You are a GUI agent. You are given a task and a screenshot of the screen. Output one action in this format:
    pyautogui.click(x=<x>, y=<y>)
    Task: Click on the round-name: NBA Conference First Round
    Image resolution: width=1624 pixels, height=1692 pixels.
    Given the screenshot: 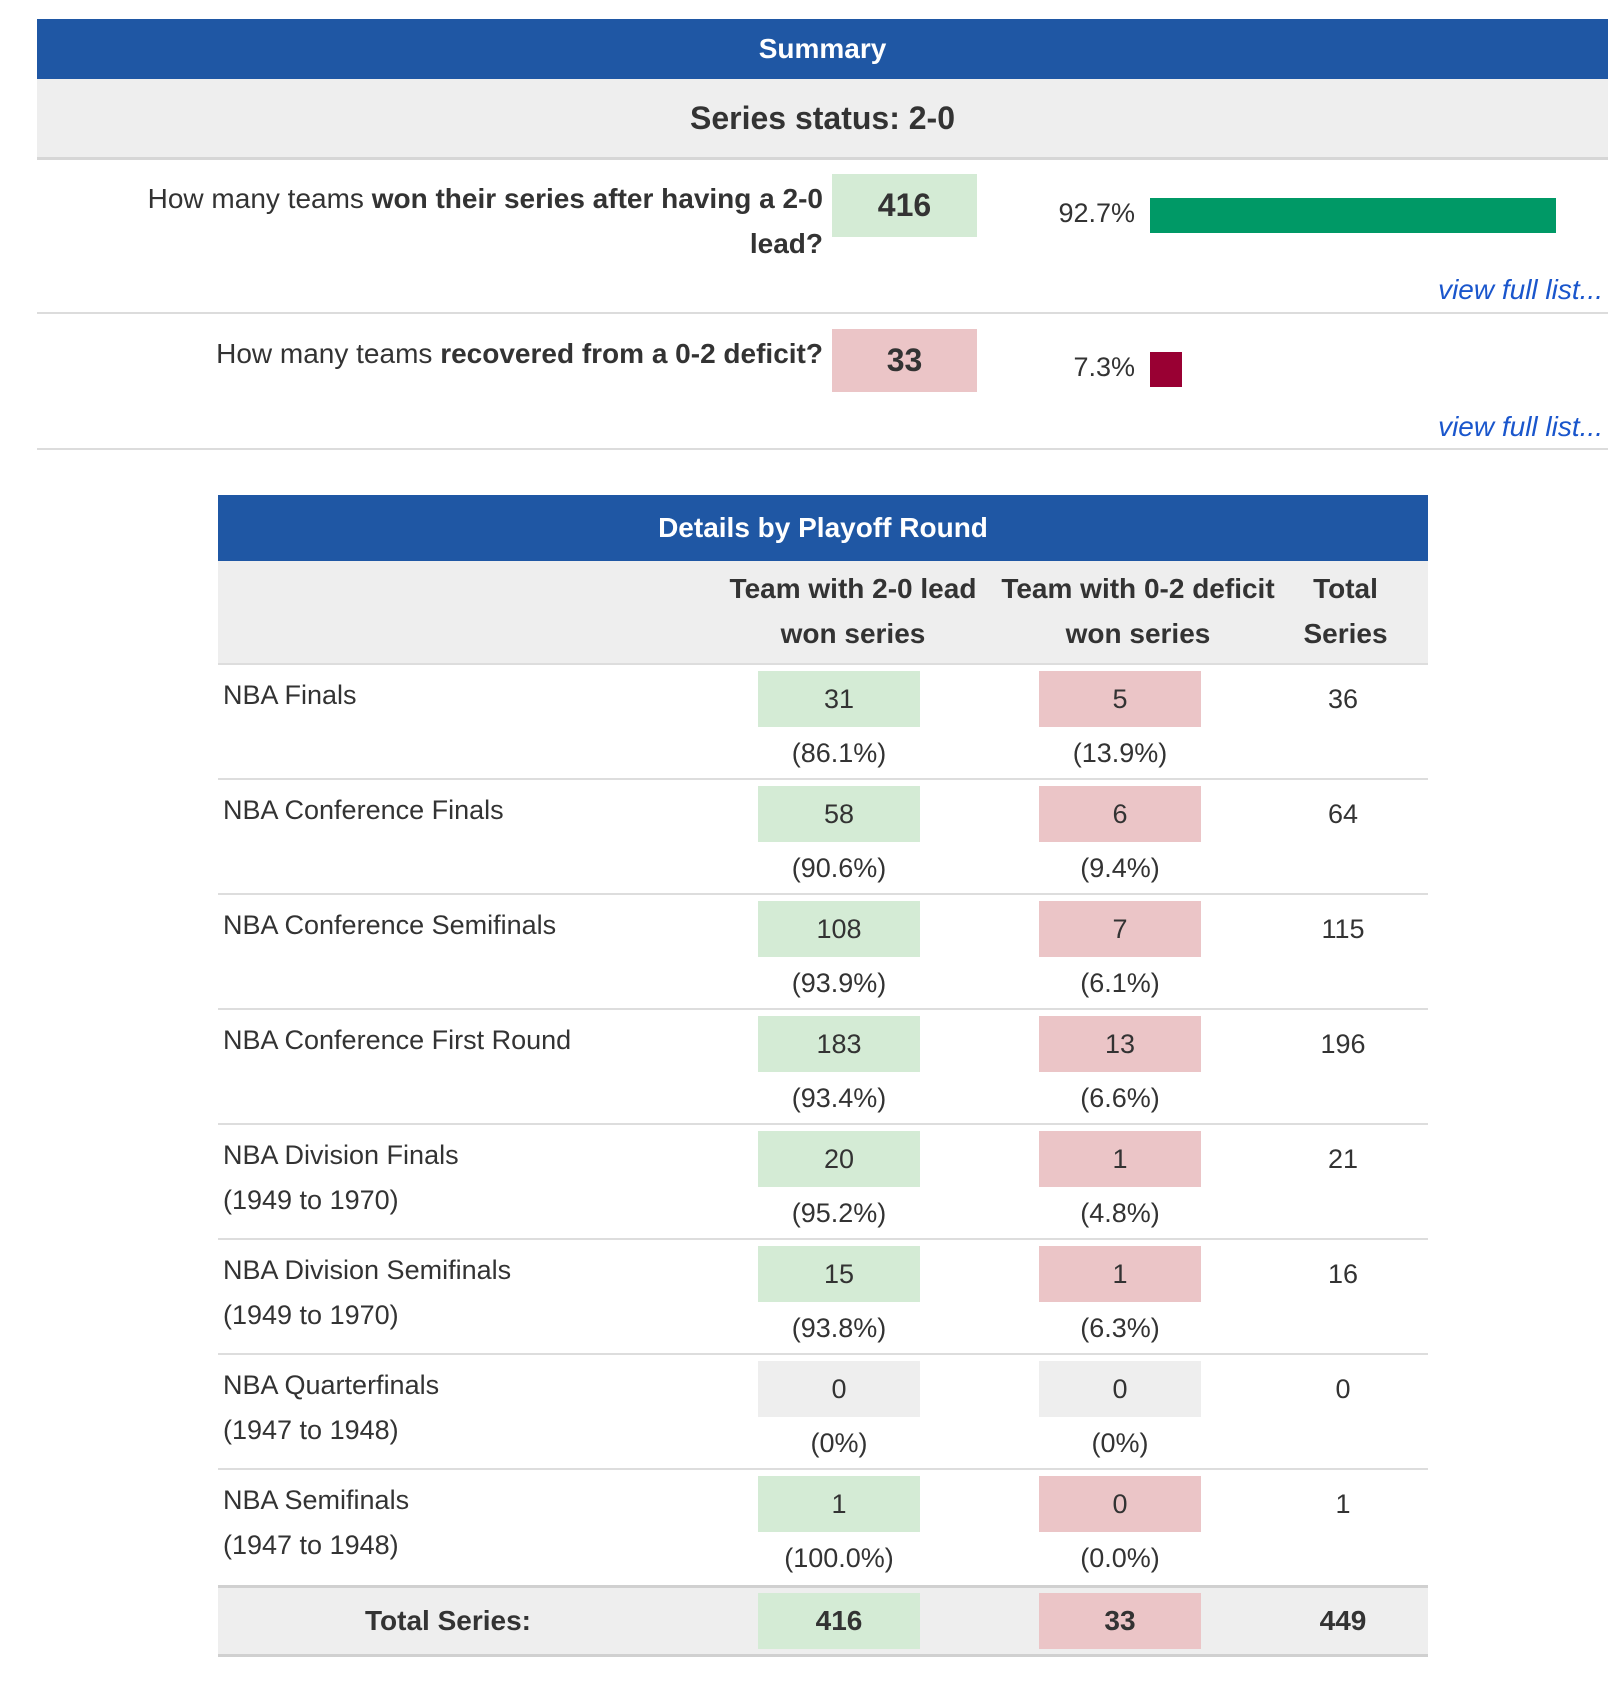 What is the action you would take?
    pyautogui.click(x=397, y=1040)
    